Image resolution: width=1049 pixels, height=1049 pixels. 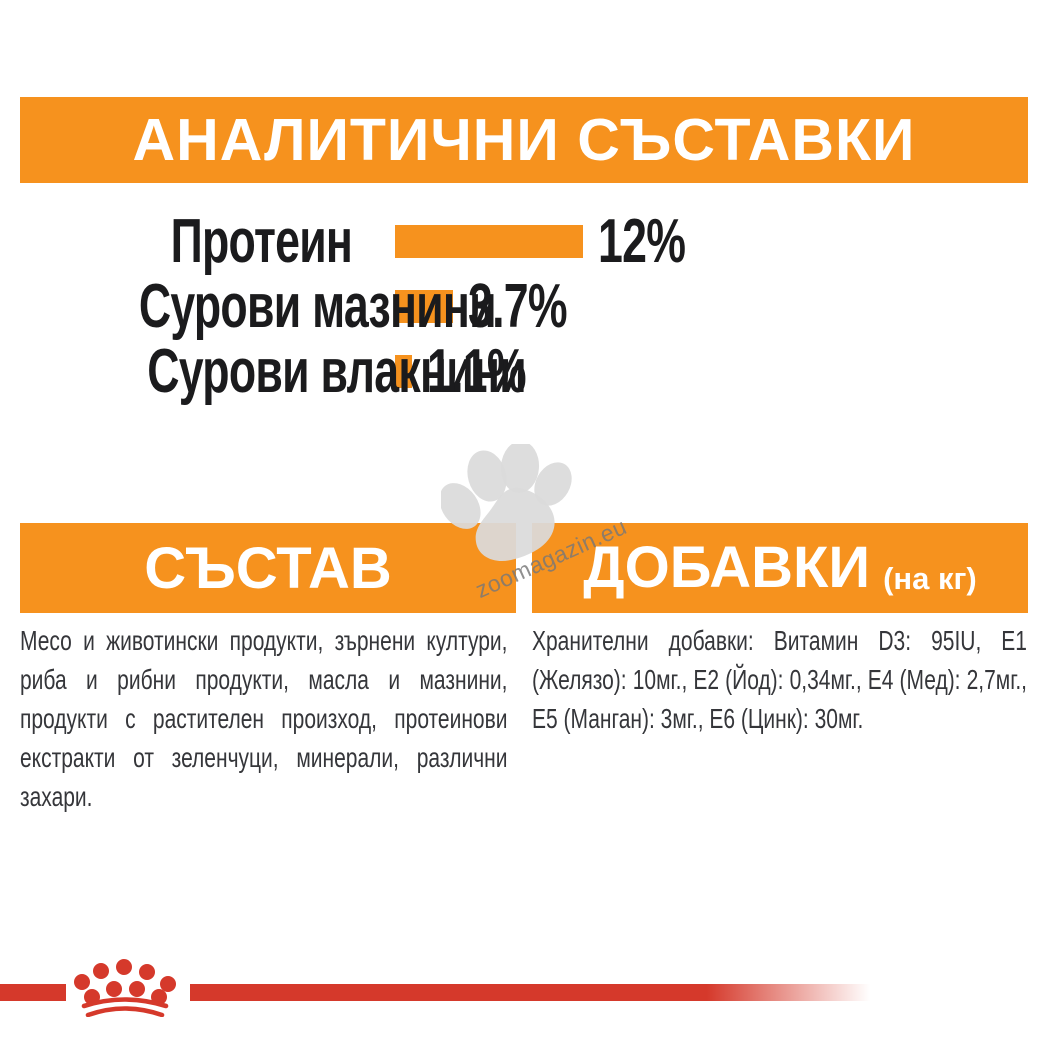 I want to click on chart-value-label: 12%, so click(x=642, y=241).